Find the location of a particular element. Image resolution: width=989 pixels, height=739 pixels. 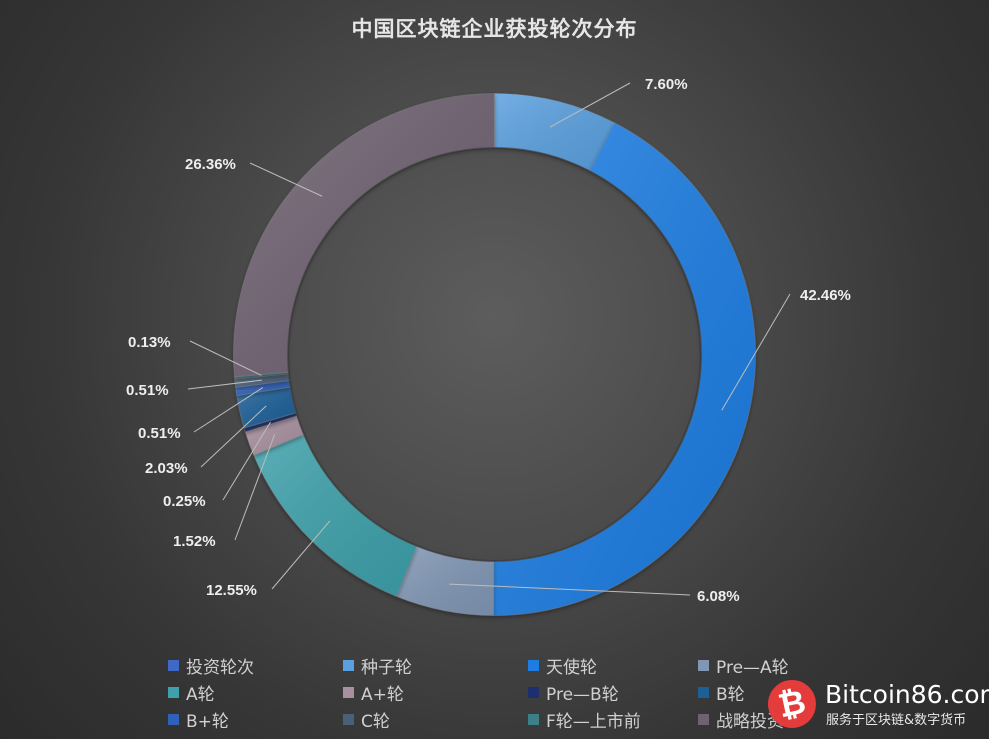

legend-label: Pre—B轮 is located at coordinates (582, 694).